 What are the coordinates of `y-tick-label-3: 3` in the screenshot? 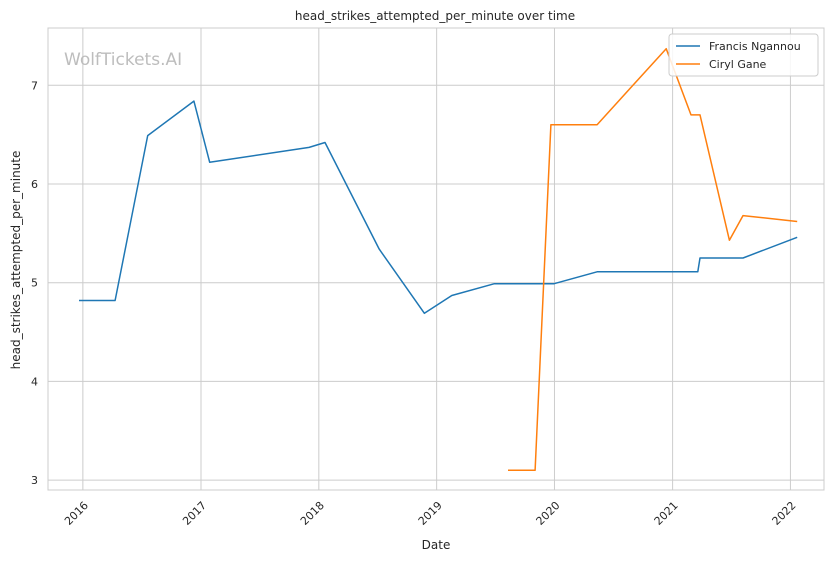 It's located at (34, 480).